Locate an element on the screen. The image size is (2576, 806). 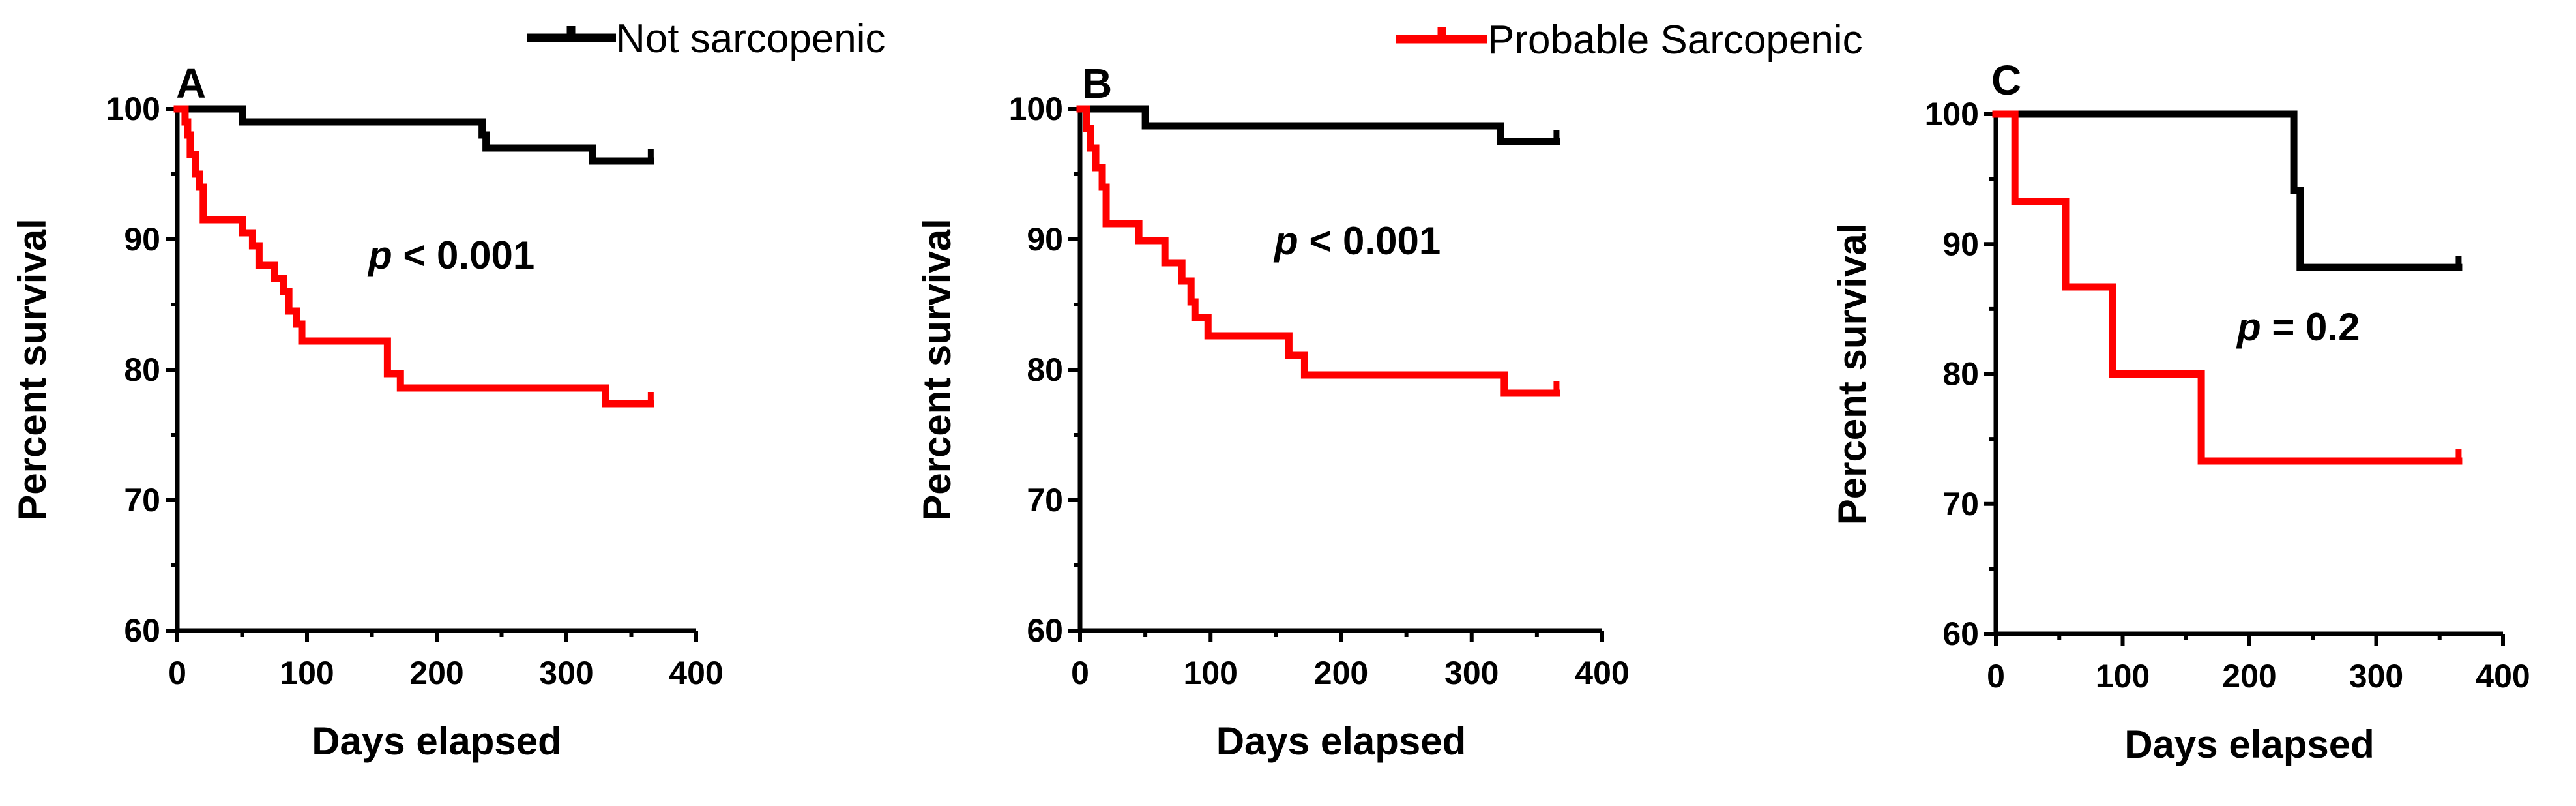
p-value-annotation-a: p < 0.001 is located at coordinates (450, 255).